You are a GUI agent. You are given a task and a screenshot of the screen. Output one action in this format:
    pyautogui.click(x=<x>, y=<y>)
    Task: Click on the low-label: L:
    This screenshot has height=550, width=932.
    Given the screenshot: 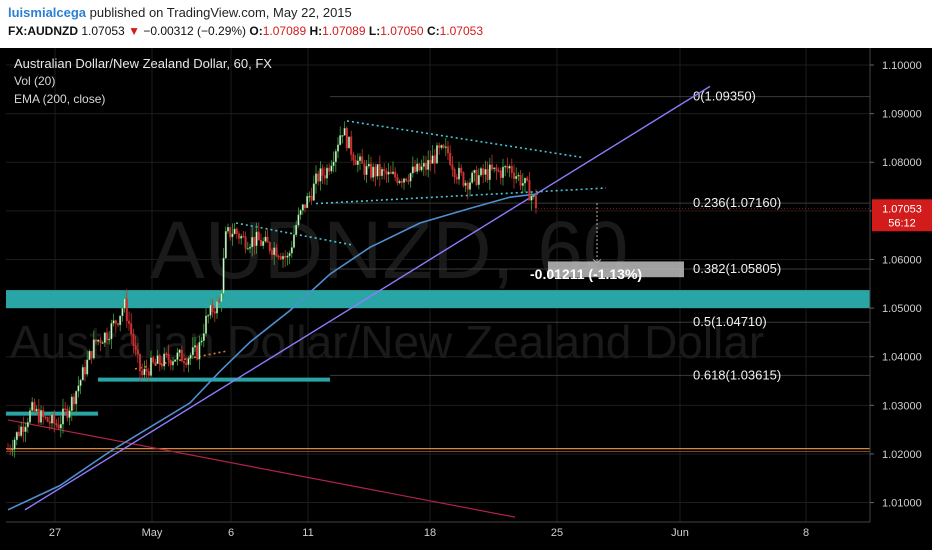 What is the action you would take?
    pyautogui.click(x=374, y=31)
    